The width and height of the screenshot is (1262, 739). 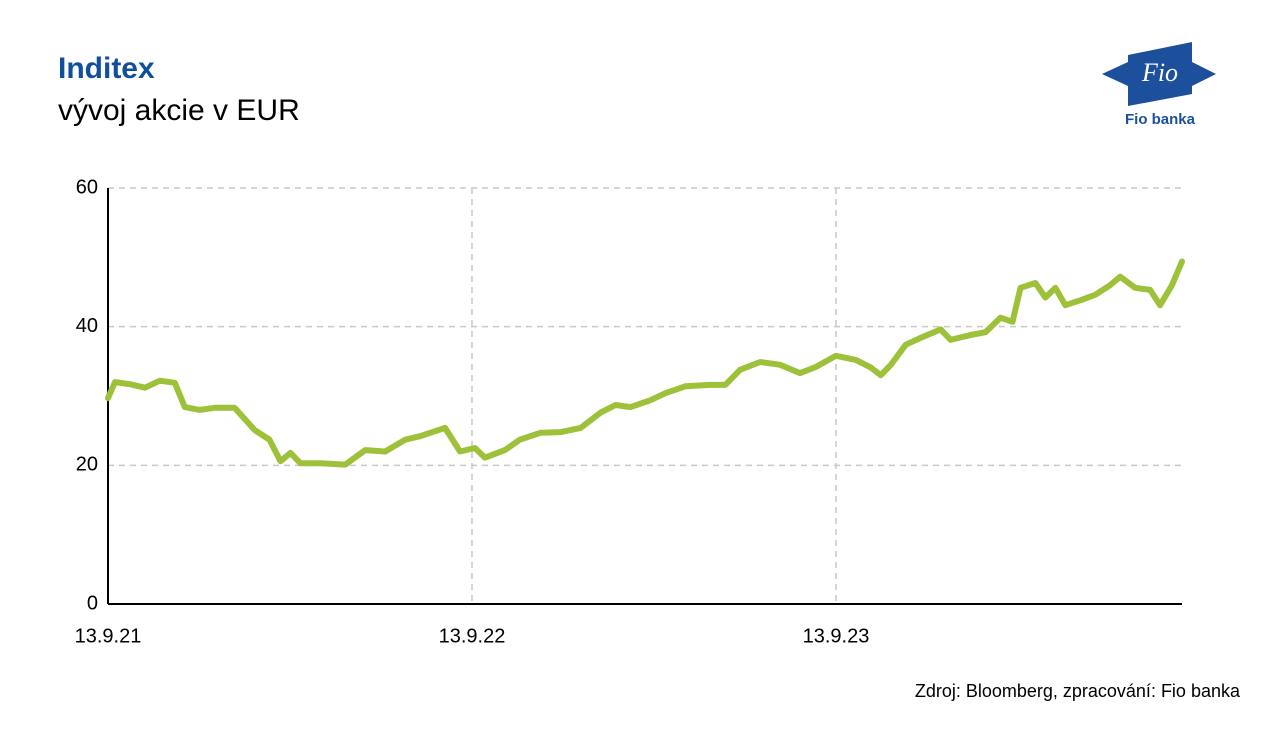 I want to click on x-tick-label: 13.9.21, so click(x=108, y=636).